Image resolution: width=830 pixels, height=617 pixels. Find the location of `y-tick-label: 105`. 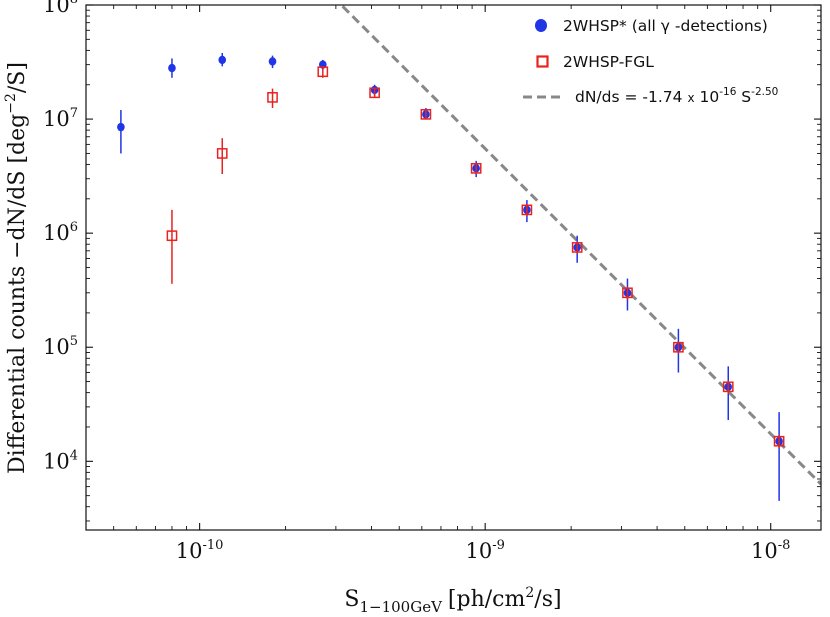

y-tick-label: 105 is located at coordinates (60, 346).